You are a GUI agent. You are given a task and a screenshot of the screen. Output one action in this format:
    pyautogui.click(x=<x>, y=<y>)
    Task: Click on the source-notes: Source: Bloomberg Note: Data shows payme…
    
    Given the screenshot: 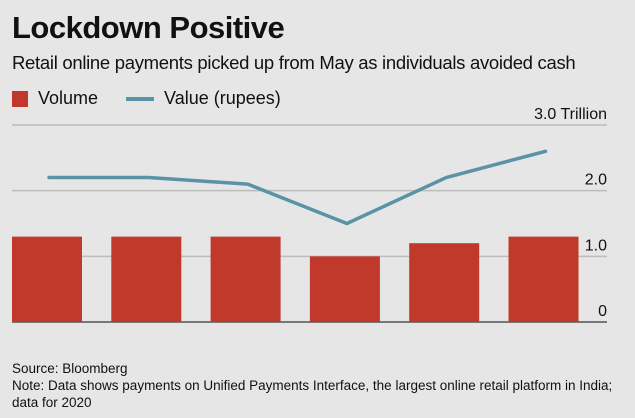 What is the action you would take?
    pyautogui.click(x=317, y=385)
    